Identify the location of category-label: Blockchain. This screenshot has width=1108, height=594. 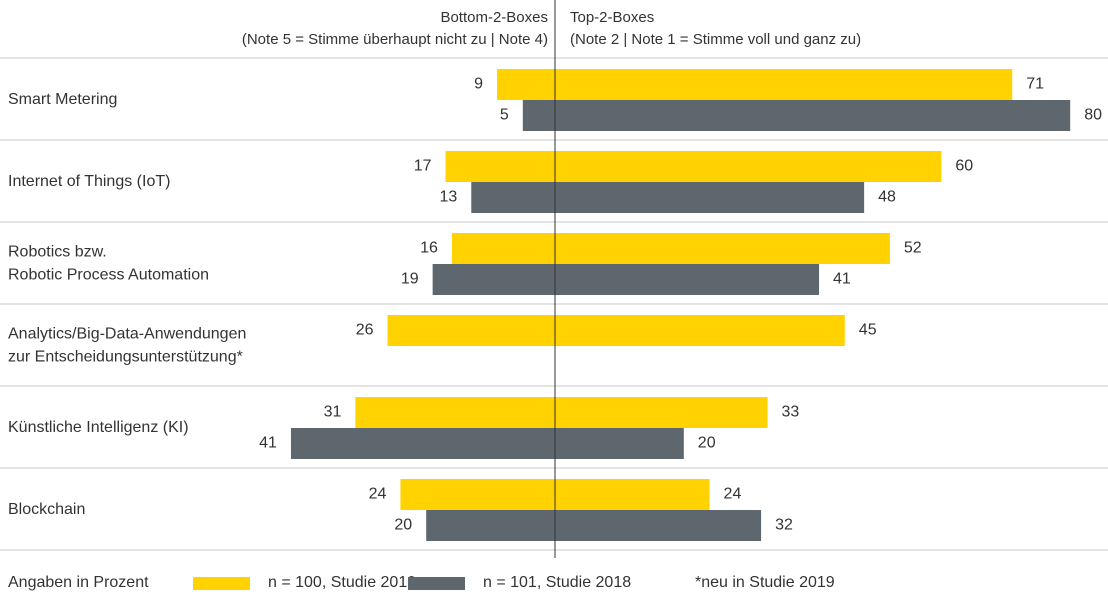
(46, 509).